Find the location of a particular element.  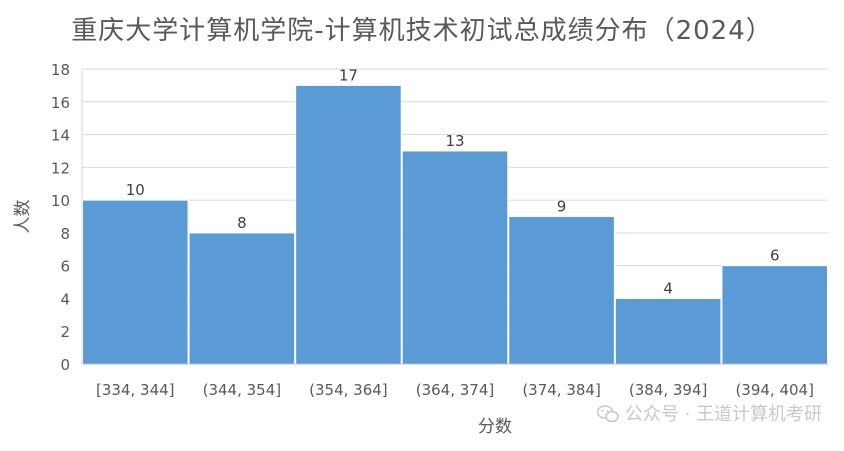

data-label: 9 is located at coordinates (562, 207).